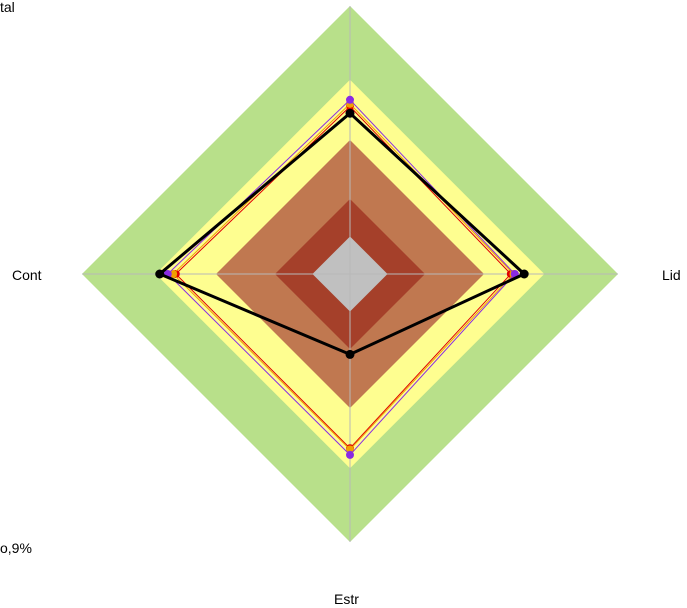  Describe the element at coordinates (7, 7) in the screenshot. I see `corner-label-top: tal` at that location.